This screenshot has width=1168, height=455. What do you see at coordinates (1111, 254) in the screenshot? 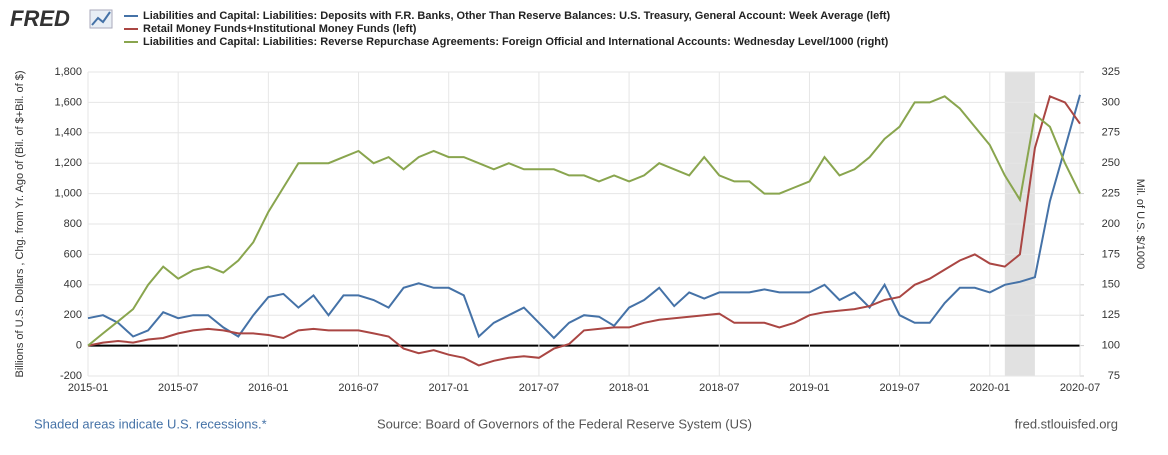
I see `y2-tick-label: 175` at bounding box center [1111, 254].